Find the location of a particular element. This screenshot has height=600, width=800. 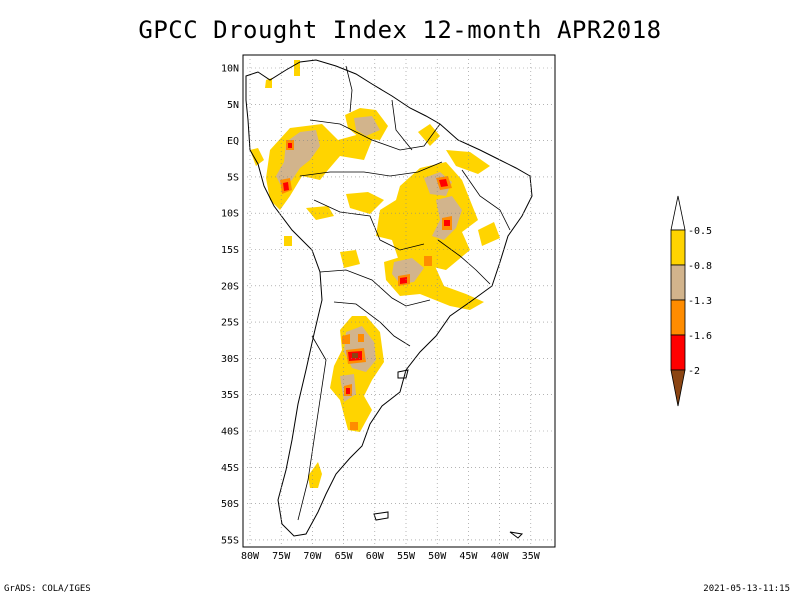

lon-tick-label: 45W is located at coordinates (468, 556).